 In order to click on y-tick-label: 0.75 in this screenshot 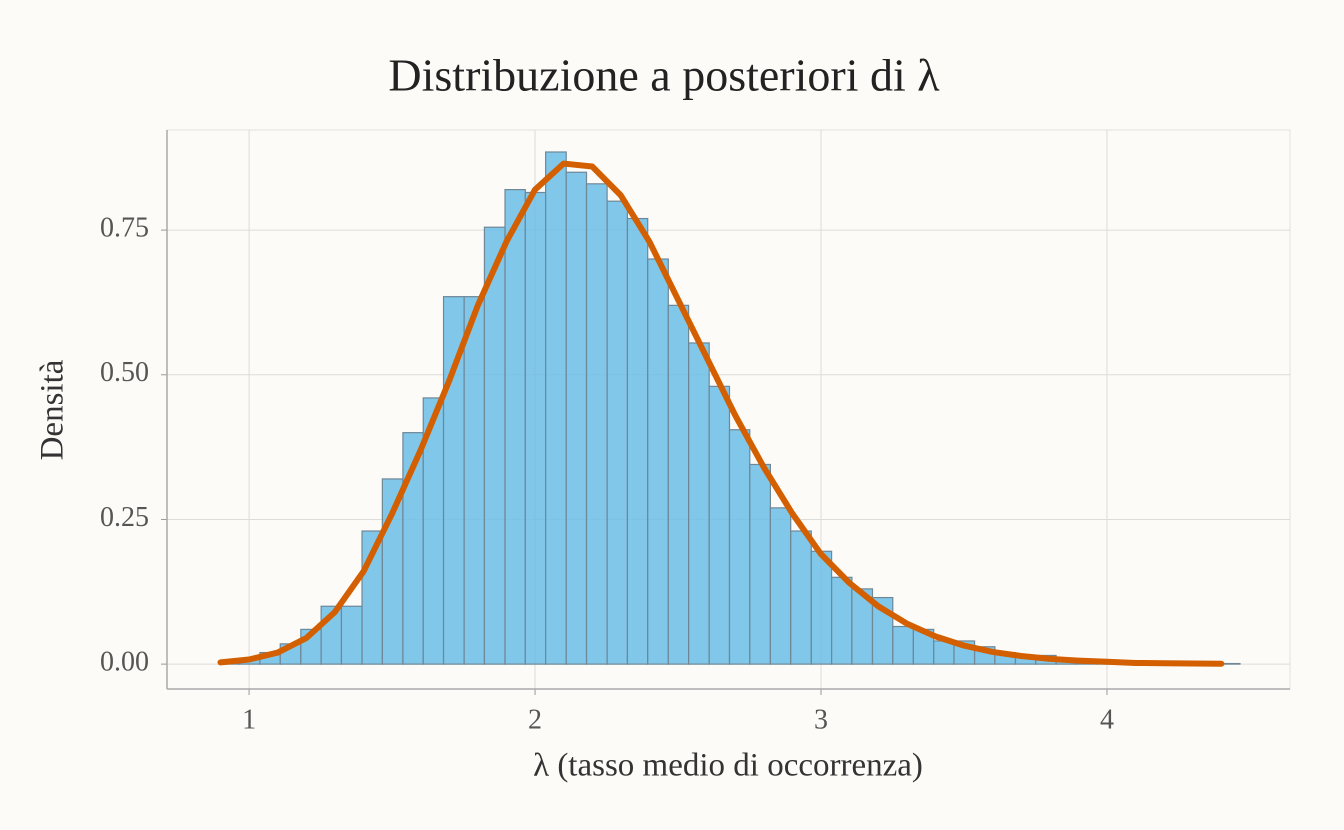, I will do `click(124, 228)`.